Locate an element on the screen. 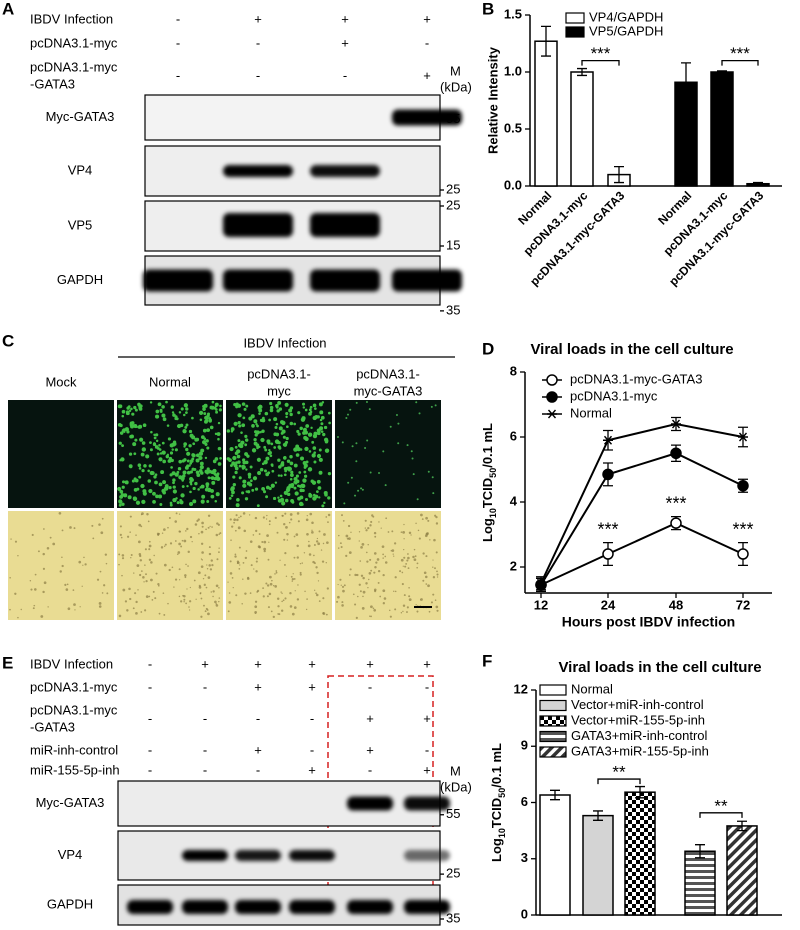 This screenshot has height=930, width=800. legend-label: Vector+miR-inh-control is located at coordinates (637, 704).